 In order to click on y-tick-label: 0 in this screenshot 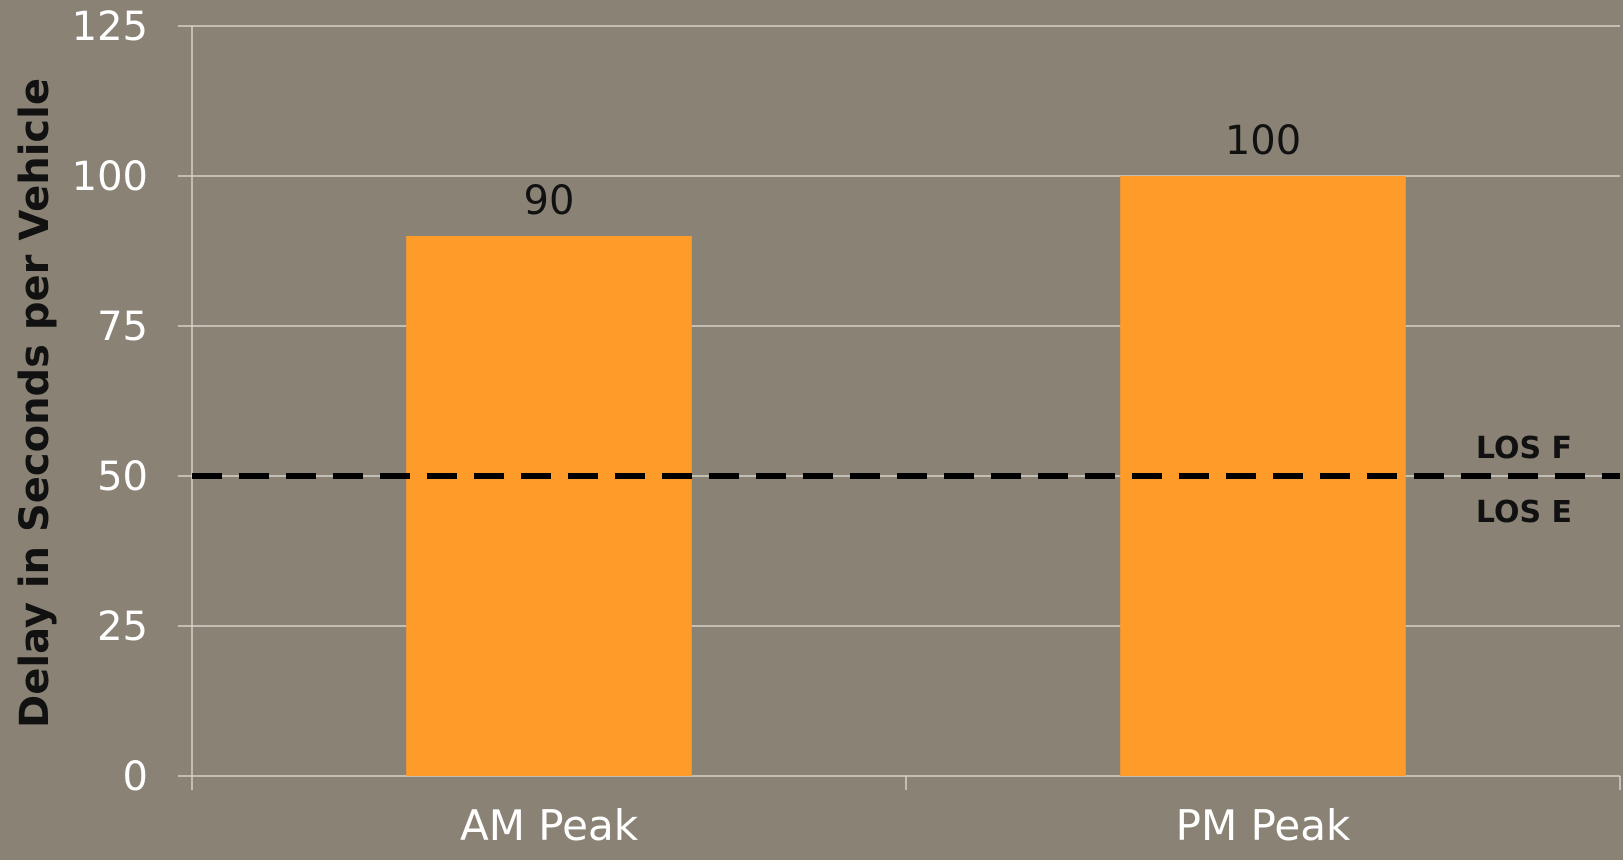, I will do `click(135, 777)`.